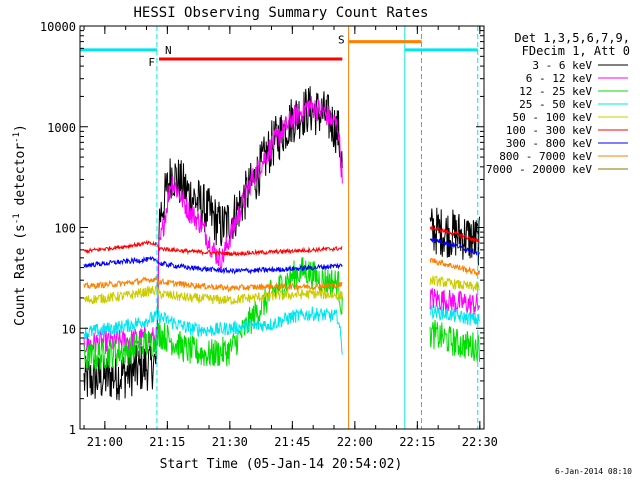 This screenshot has height=480, width=640. What do you see at coordinates (549, 143) in the screenshot?
I see `legend-entry-label: 300 - 800 keV` at bounding box center [549, 143].